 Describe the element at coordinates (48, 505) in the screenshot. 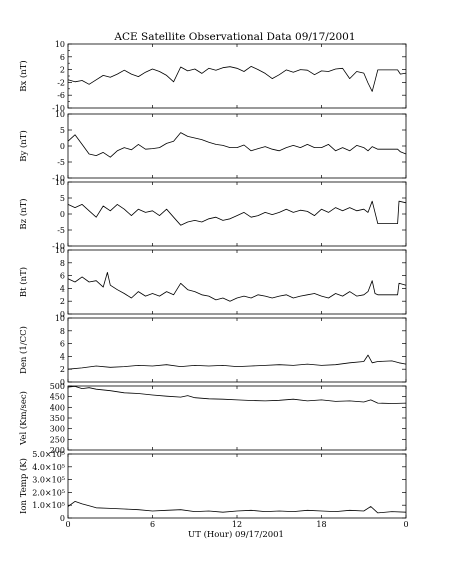

I see `y-tick-label: 1.0×10⁵` at that location.